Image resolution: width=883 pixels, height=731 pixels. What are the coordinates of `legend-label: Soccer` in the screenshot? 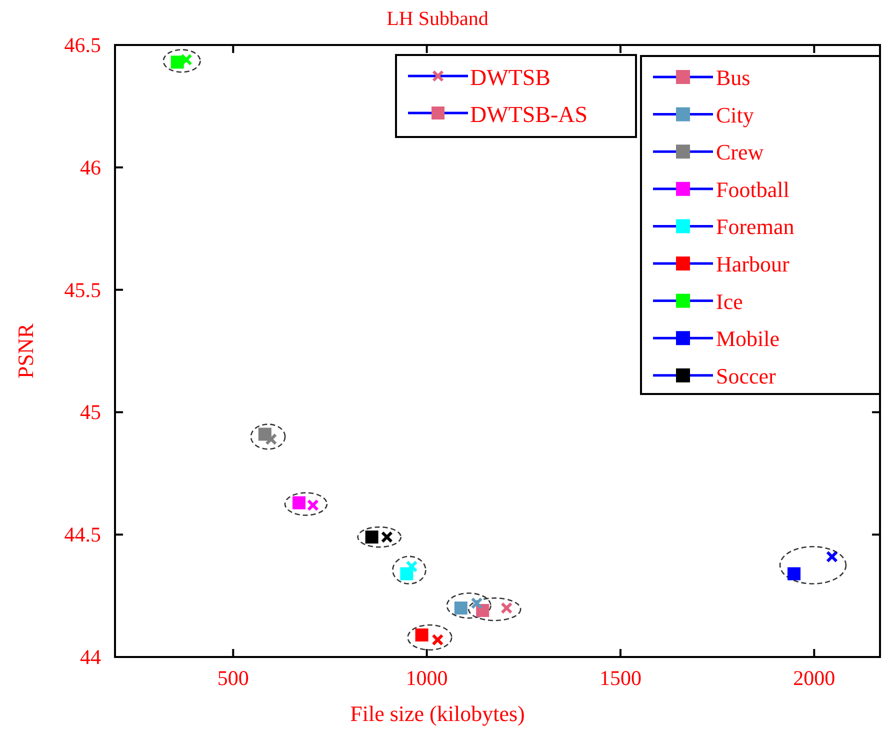 It's located at (746, 375).